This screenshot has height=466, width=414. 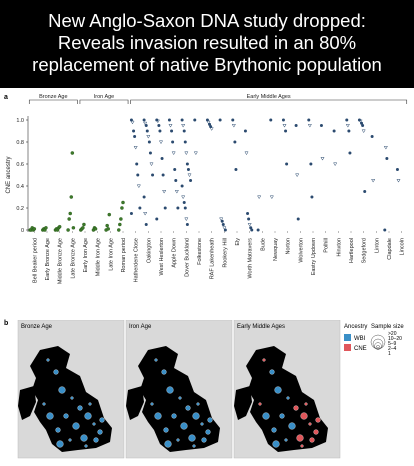 I want to click on x-tick-label: Folkestone, so click(x=200, y=251).